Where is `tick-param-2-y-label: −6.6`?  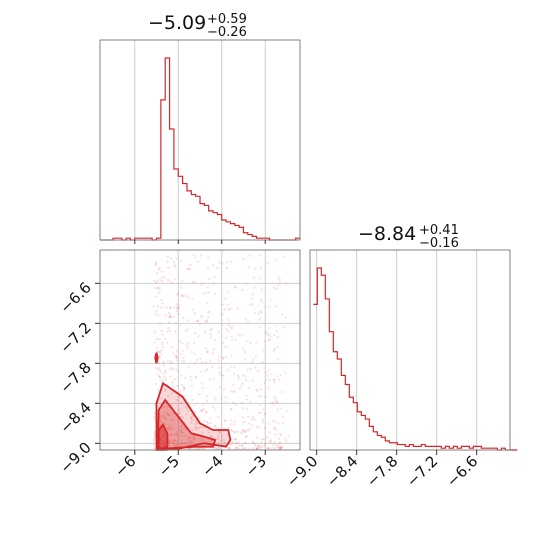
tick-param-2-y-label: −6.6 is located at coordinates (75, 297).